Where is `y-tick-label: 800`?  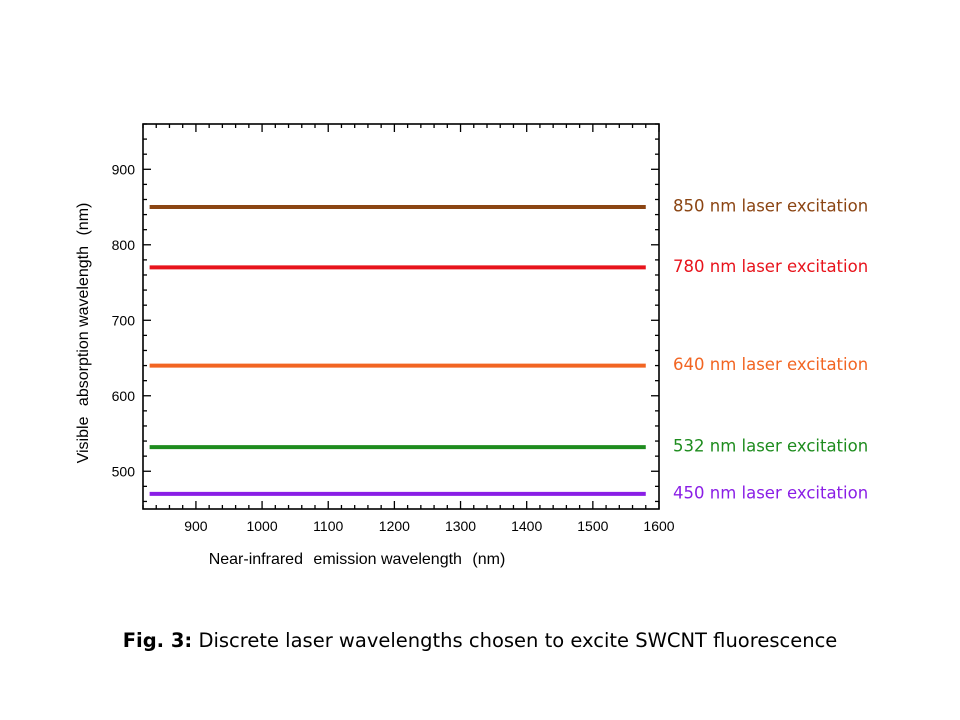 y-tick-label: 800 is located at coordinates (124, 245).